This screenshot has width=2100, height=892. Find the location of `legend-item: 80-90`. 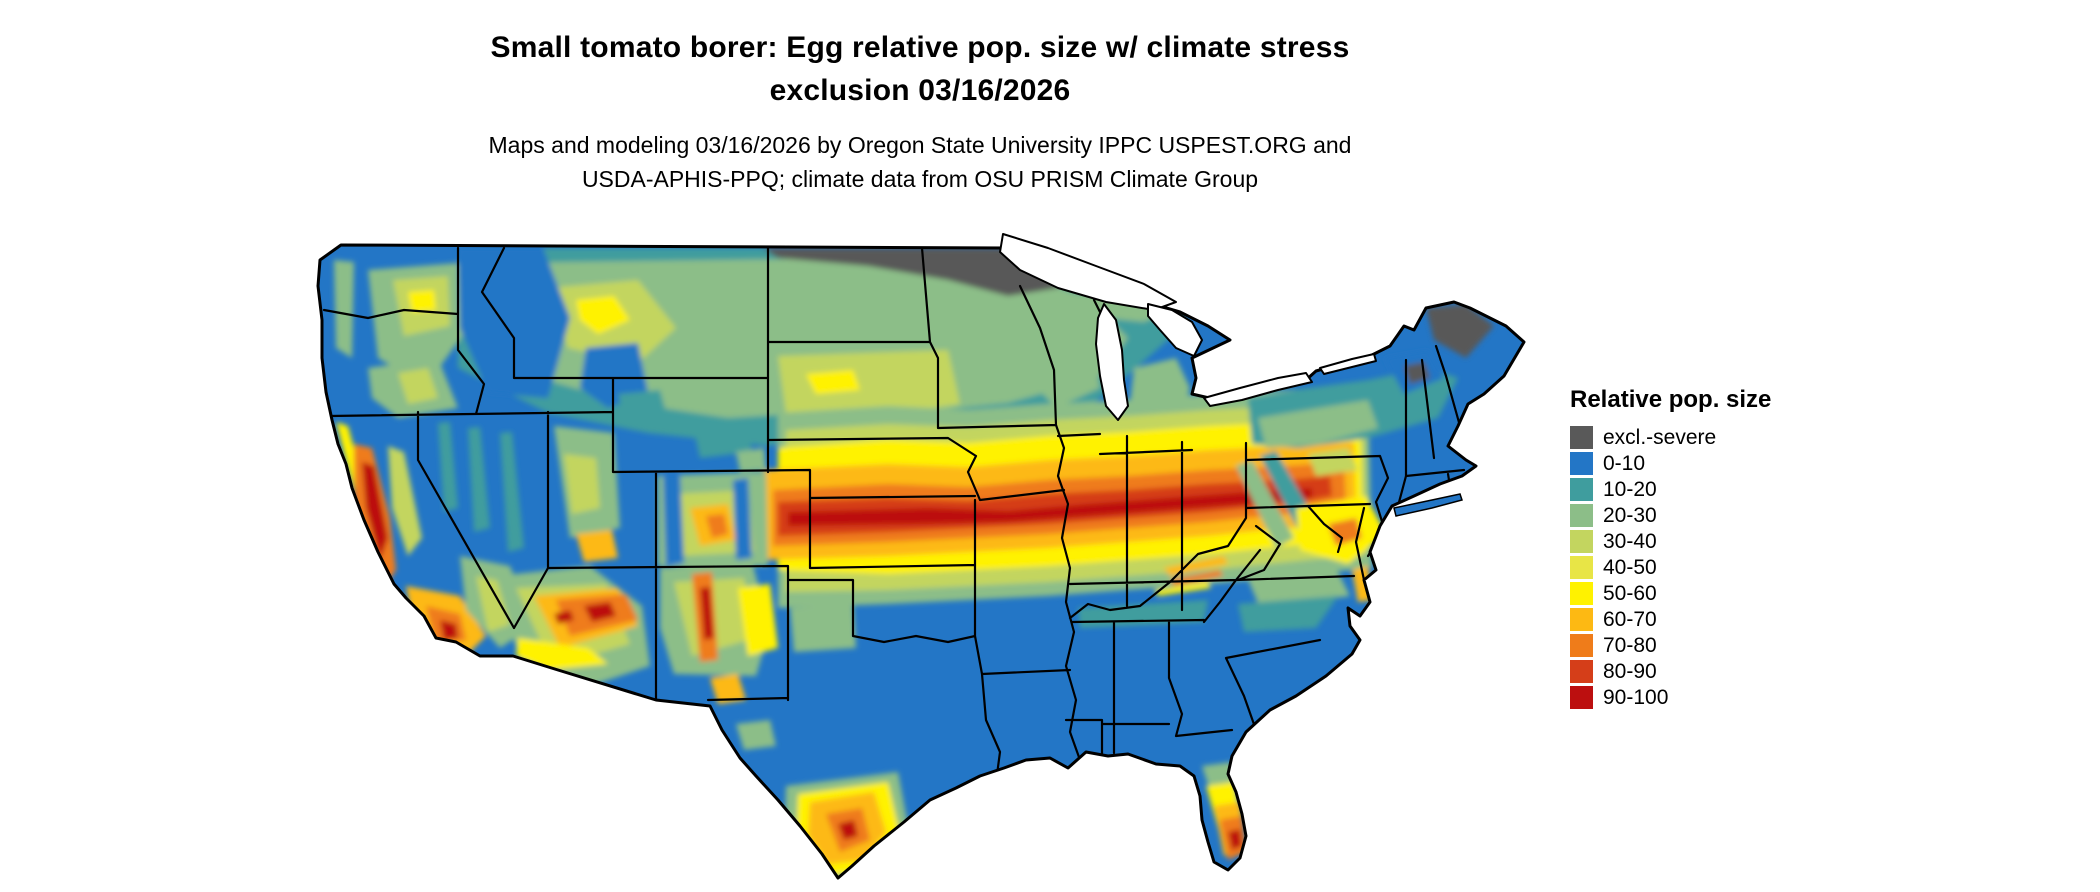

legend-item: 80-90 is located at coordinates (1710, 671).